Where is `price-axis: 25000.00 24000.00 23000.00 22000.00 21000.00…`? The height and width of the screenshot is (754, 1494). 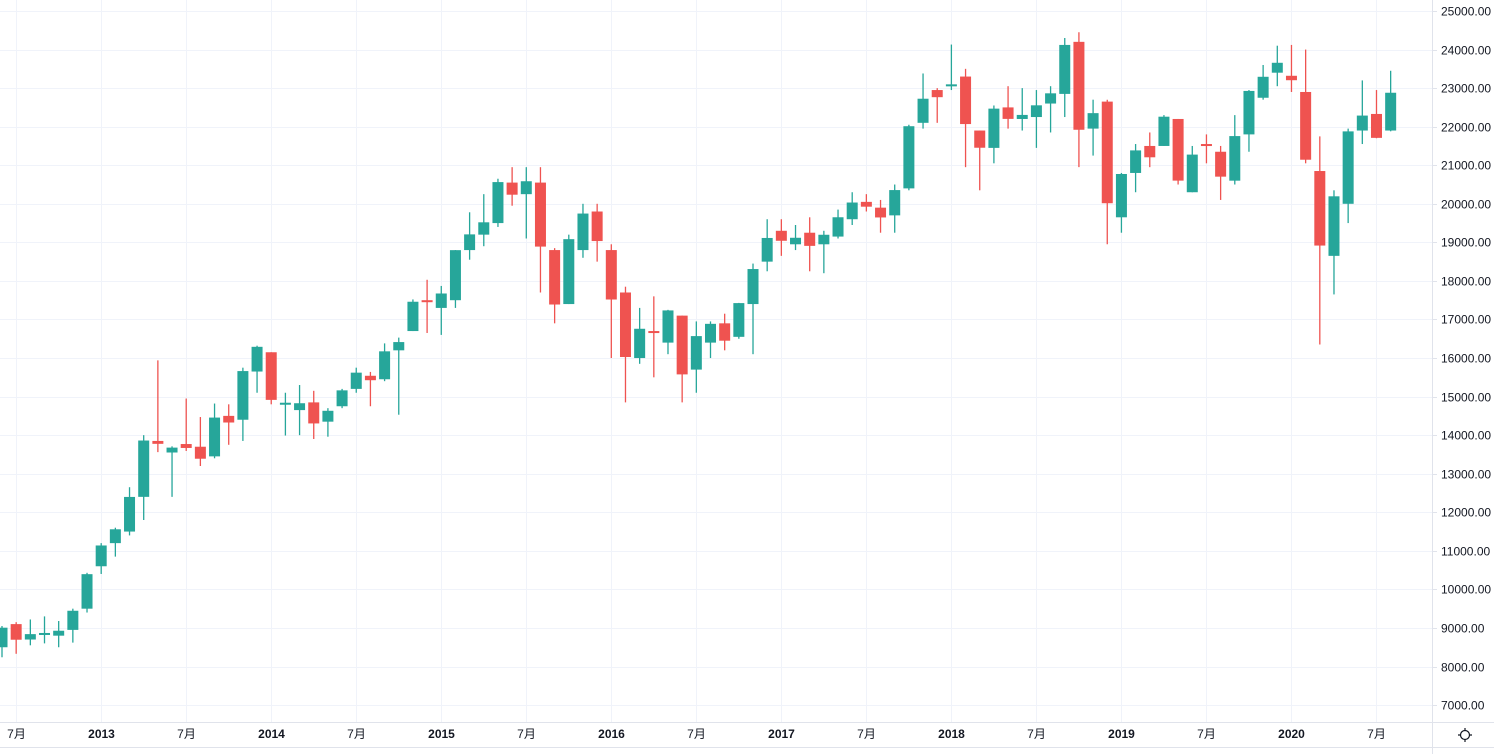 price-axis: 25000.00 24000.00 23000.00 22000.00 21000.00… is located at coordinates (1461, 359).